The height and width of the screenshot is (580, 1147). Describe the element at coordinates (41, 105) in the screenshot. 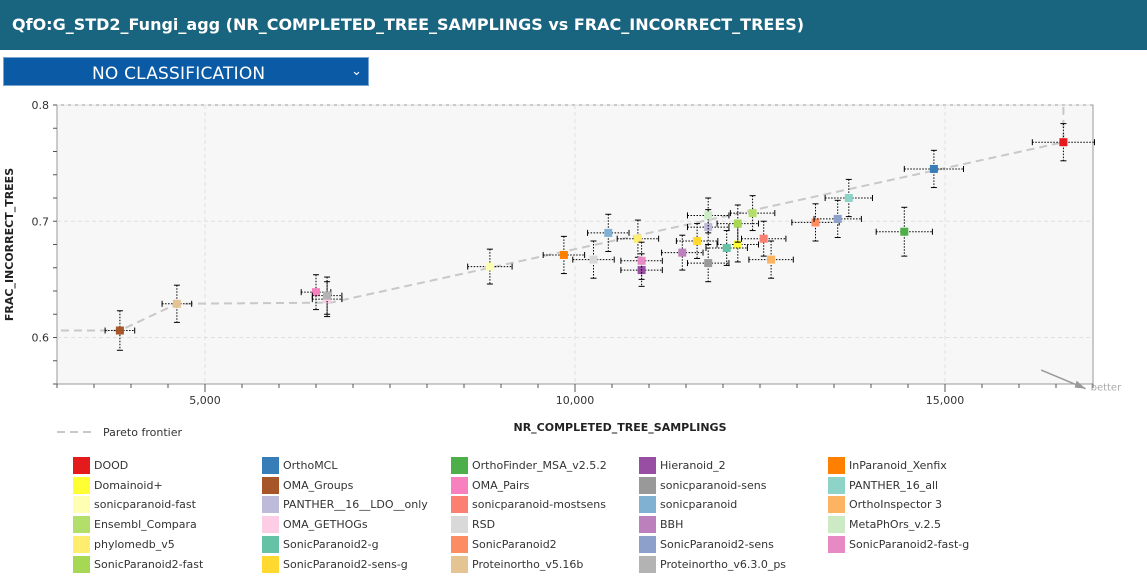

I see `y-tick-label: 0.8` at that location.